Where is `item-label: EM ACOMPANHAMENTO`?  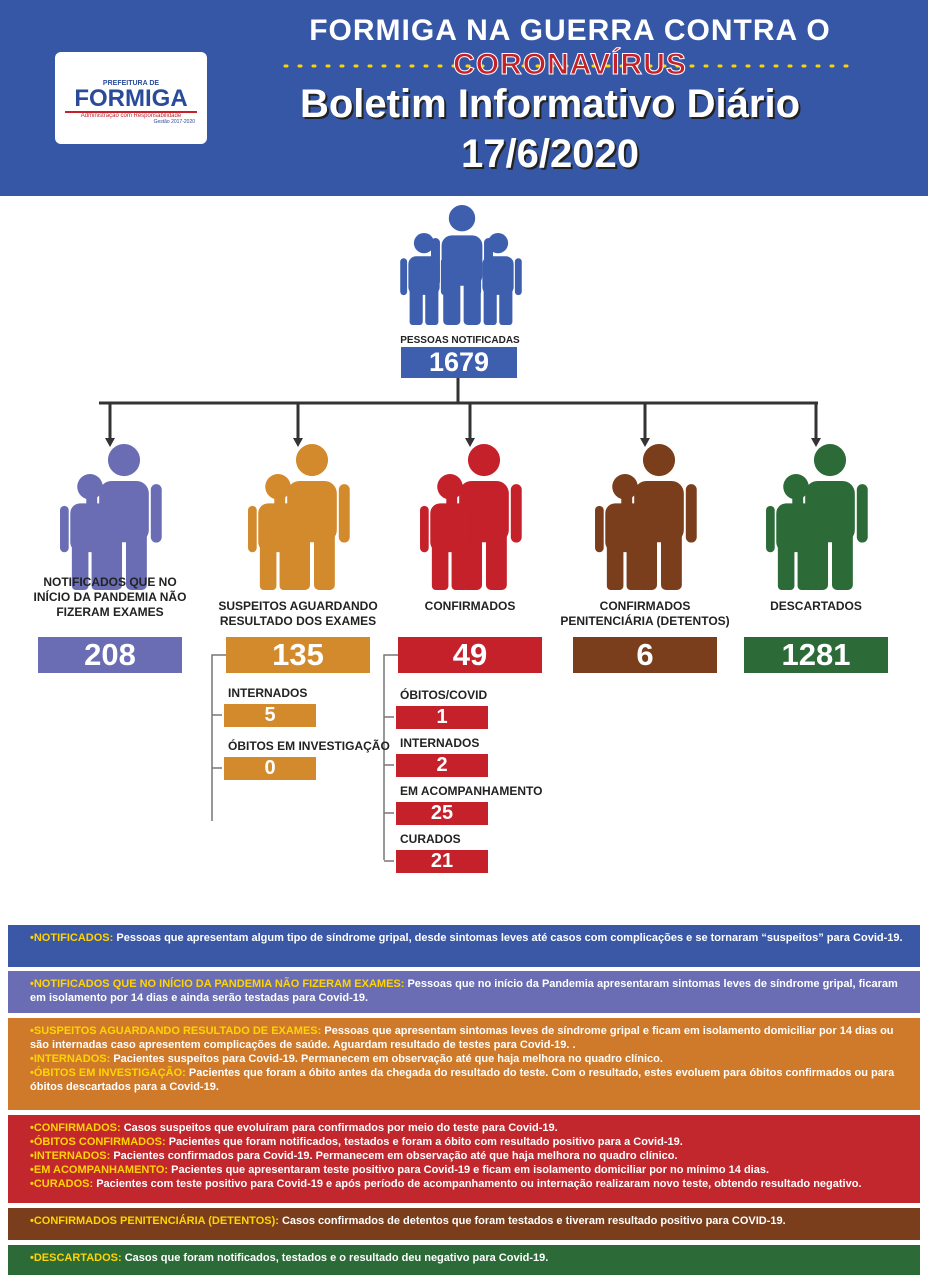 item-label: EM ACOMPANHAMENTO is located at coordinates (471, 791).